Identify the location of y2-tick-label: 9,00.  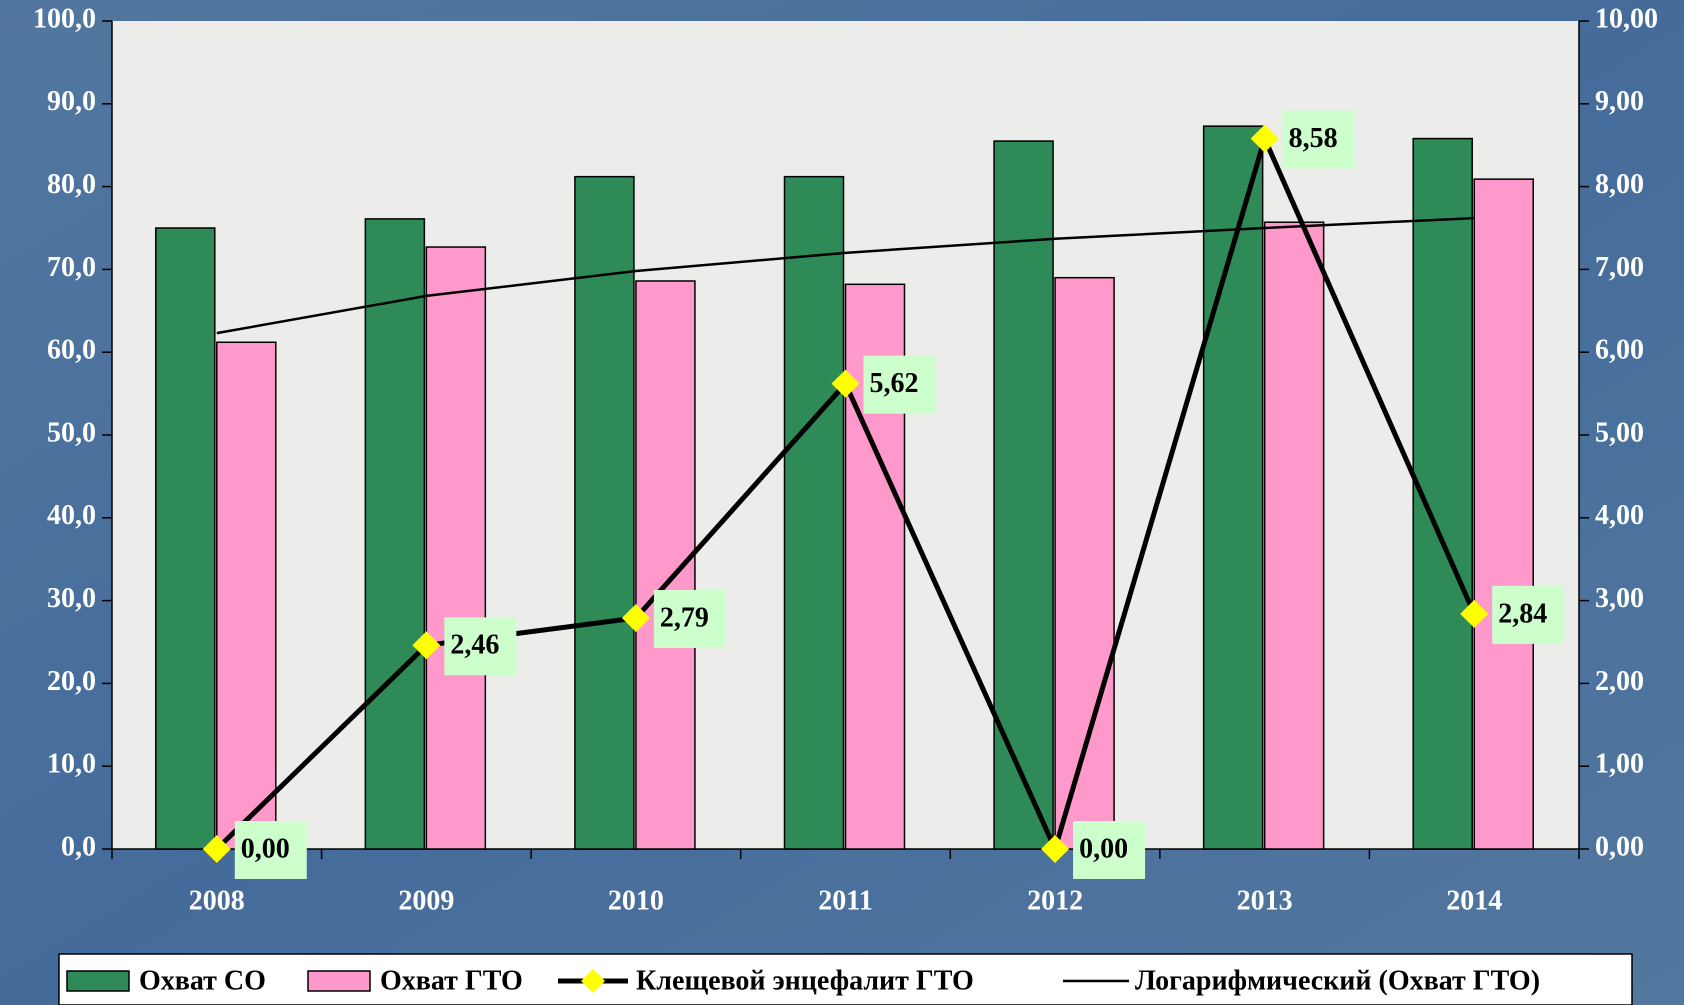
(1619, 101).